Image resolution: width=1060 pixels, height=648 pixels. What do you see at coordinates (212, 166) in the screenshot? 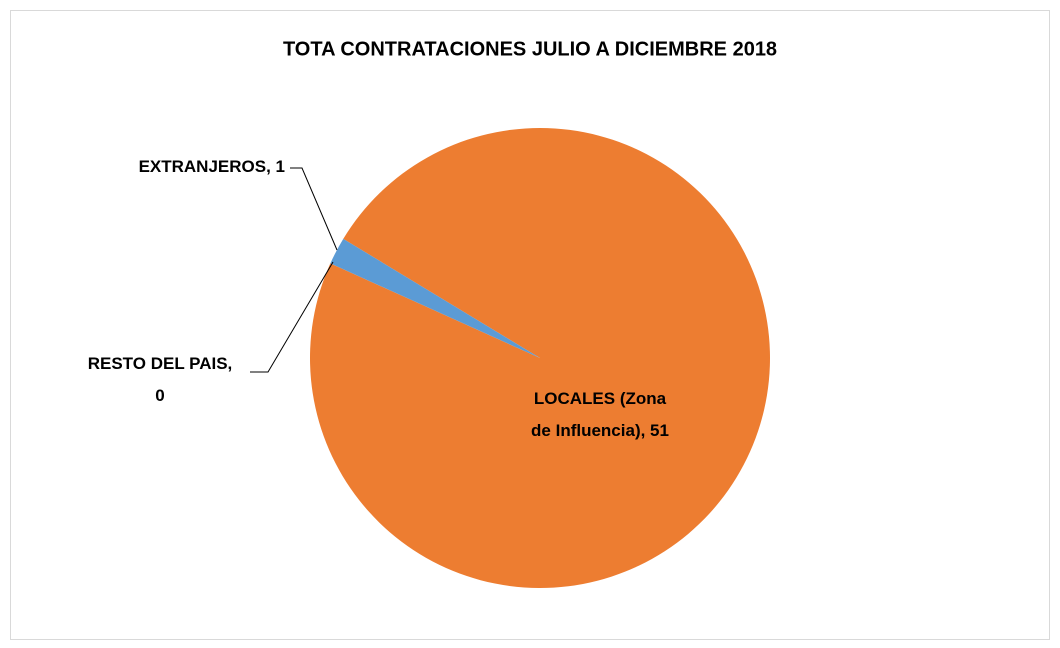
I see `data-label: EXTRANJEROS, 1` at bounding box center [212, 166].